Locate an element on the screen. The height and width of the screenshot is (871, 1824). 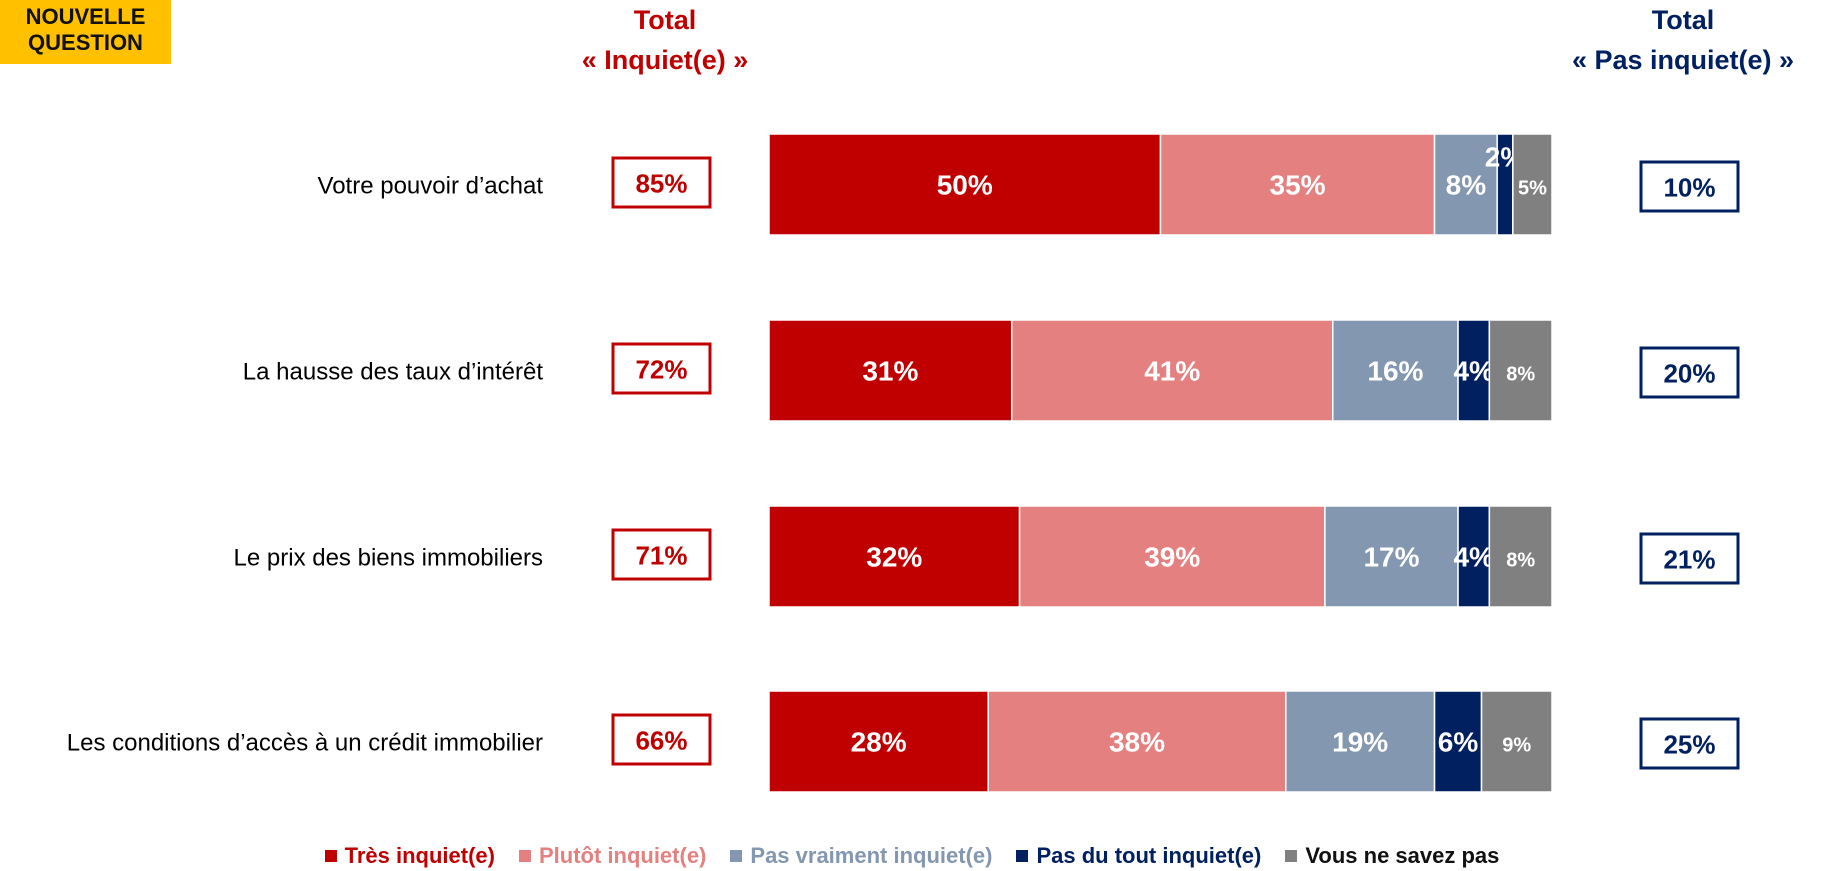
total-pas-inquiet-value: 21% is located at coordinates (1689, 560).